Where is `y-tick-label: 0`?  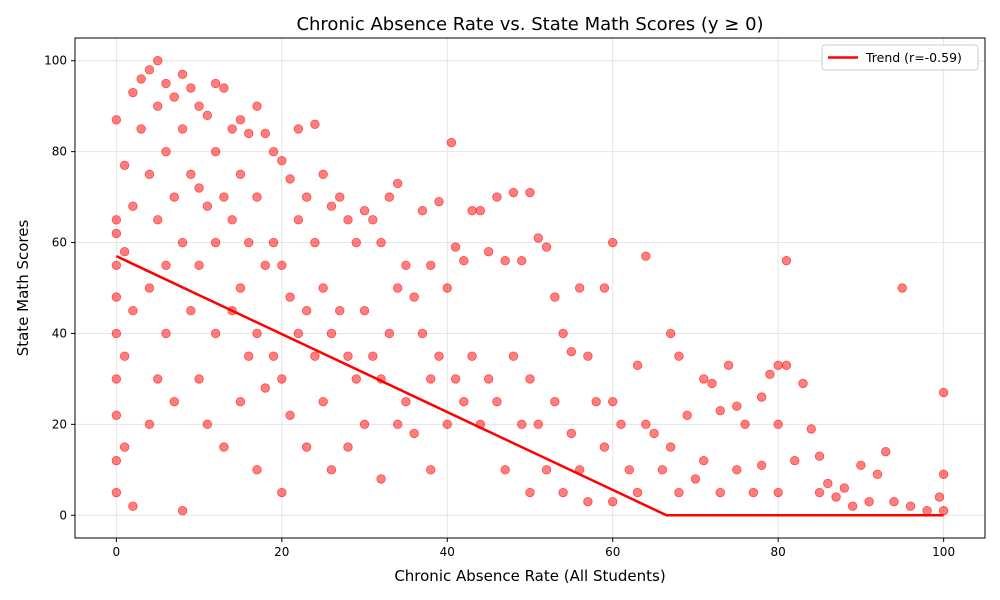
y-tick-label: 0 is located at coordinates (63, 515).